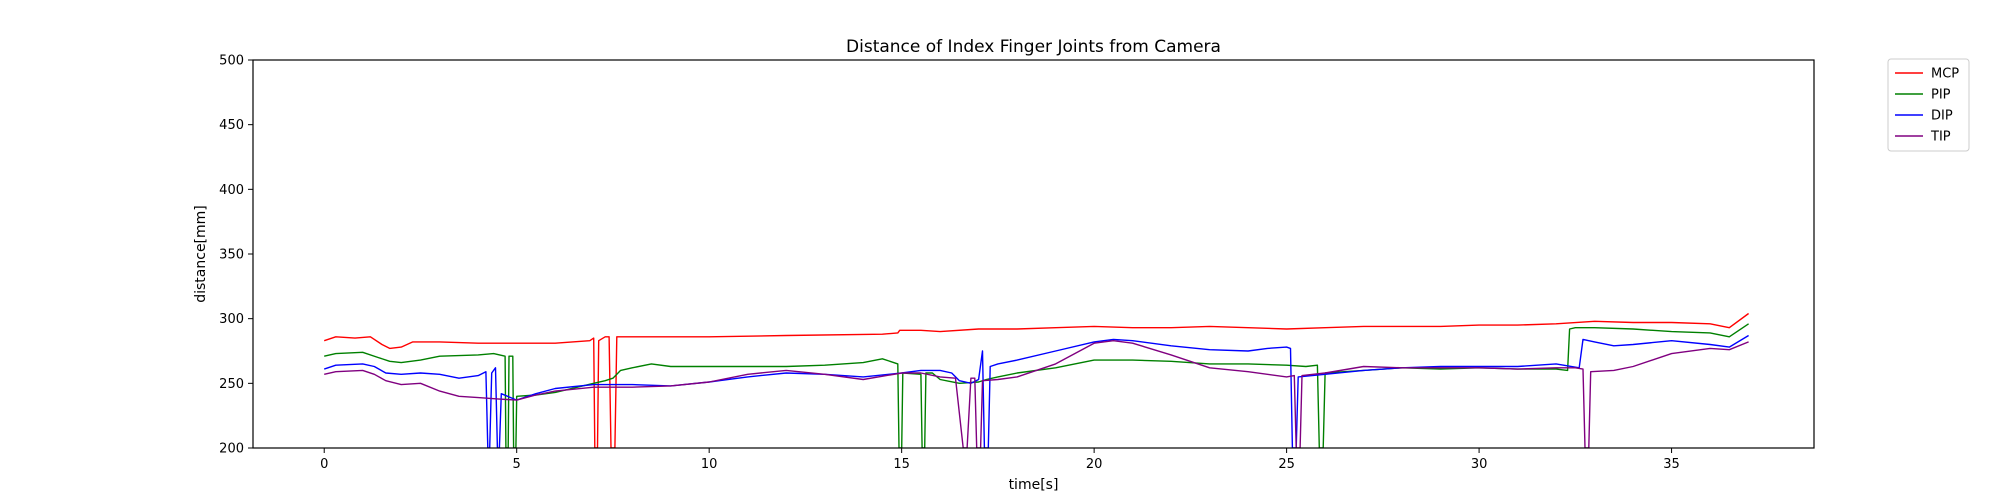 The height and width of the screenshot is (500, 2000). I want to click on legend: MCP PIP DIP TIP, so click(1928, 105).